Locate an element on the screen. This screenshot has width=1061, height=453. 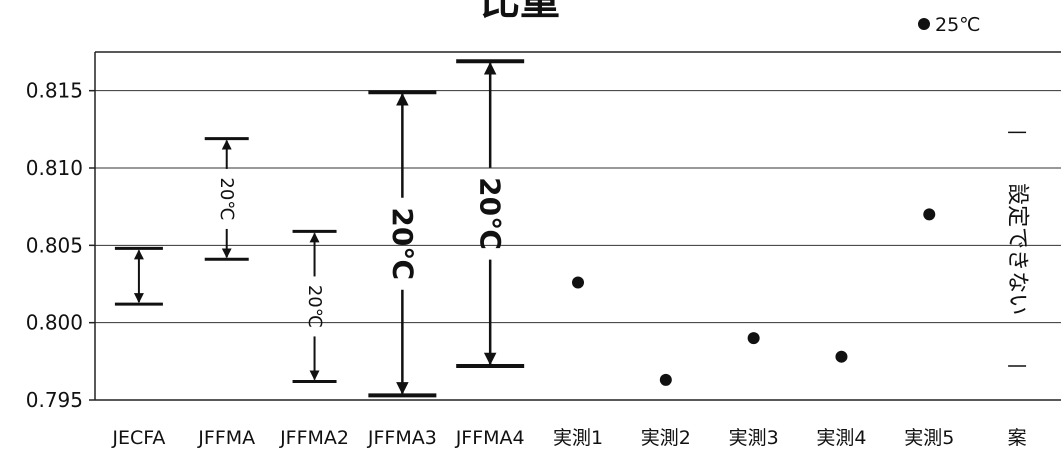
x-tick-label: JECFA is located at coordinates (138, 438).